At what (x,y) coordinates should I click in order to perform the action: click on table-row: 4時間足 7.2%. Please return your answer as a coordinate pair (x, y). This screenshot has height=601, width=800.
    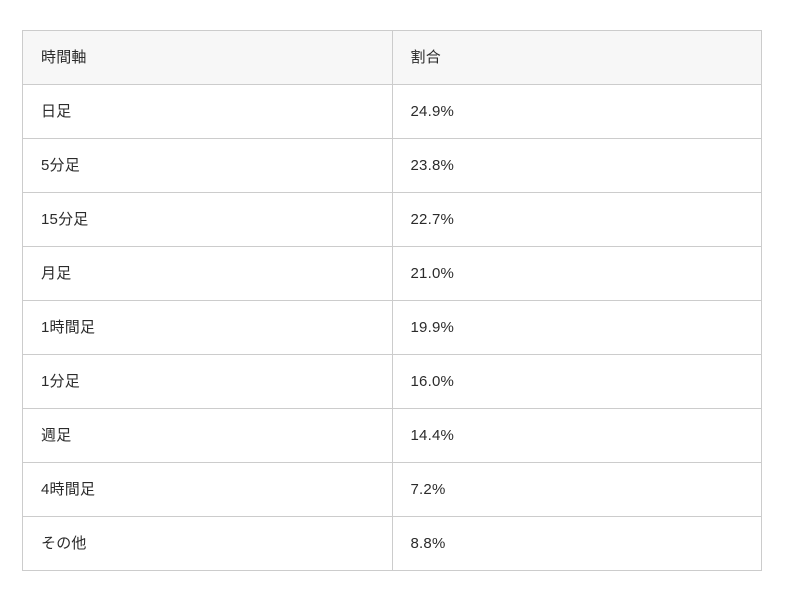
    Looking at the image, I should click on (392, 489).